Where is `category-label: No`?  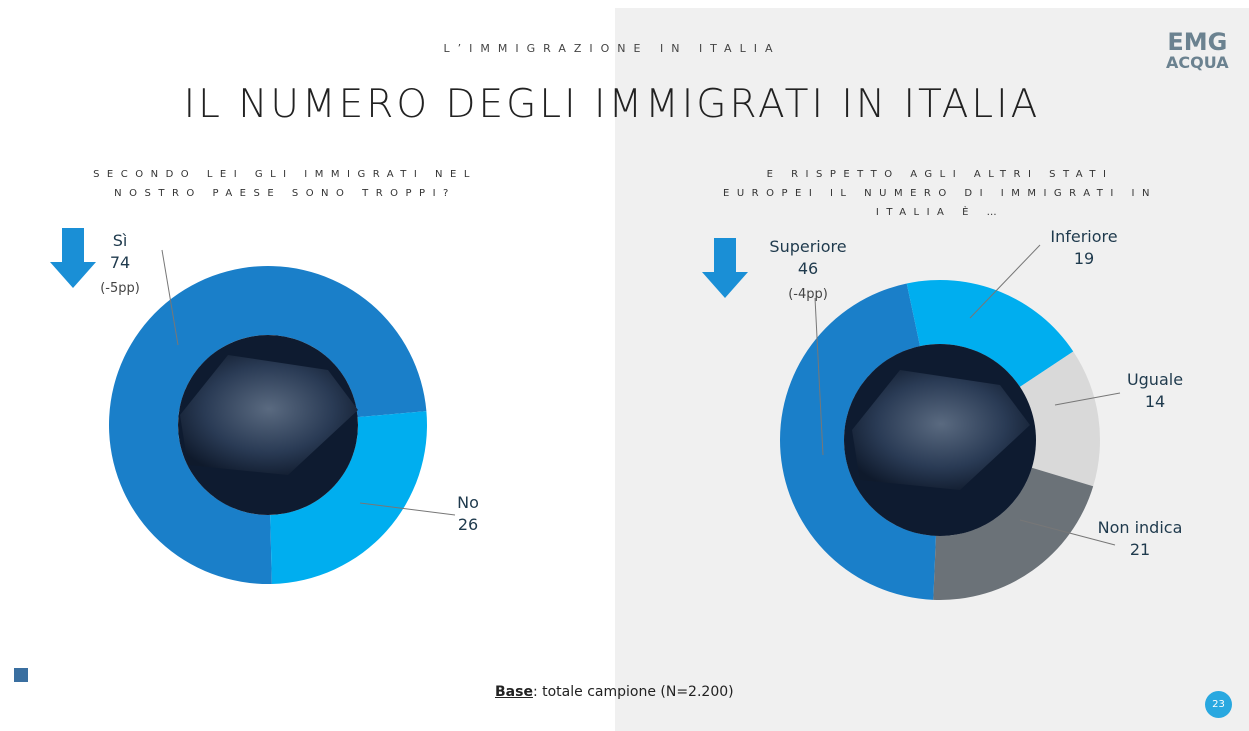 category-label: No is located at coordinates (468, 502).